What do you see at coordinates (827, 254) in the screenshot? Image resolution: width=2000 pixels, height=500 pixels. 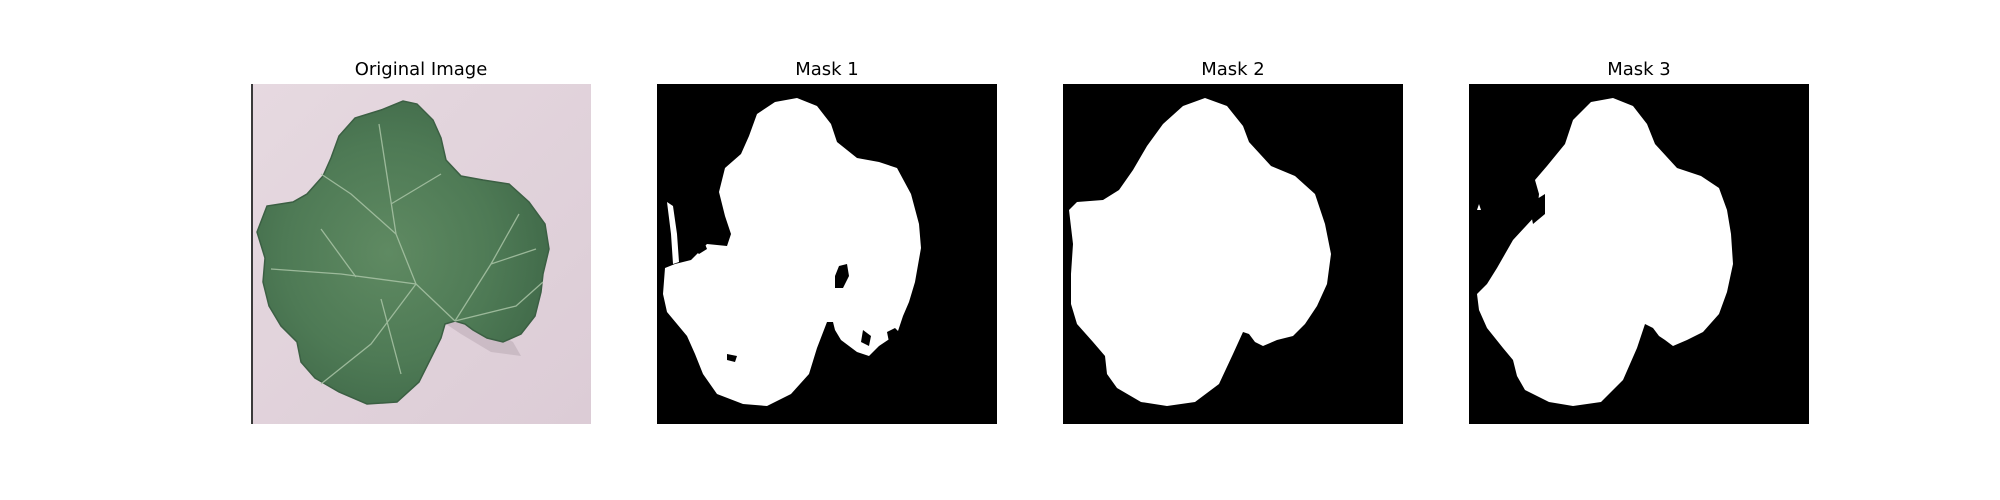 I see `mask-1-image` at bounding box center [827, 254].